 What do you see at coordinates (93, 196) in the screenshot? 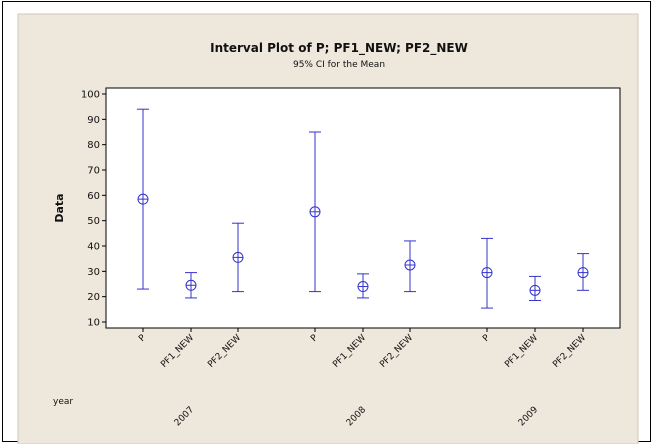
I see `y-tick-label: 60` at bounding box center [93, 196].